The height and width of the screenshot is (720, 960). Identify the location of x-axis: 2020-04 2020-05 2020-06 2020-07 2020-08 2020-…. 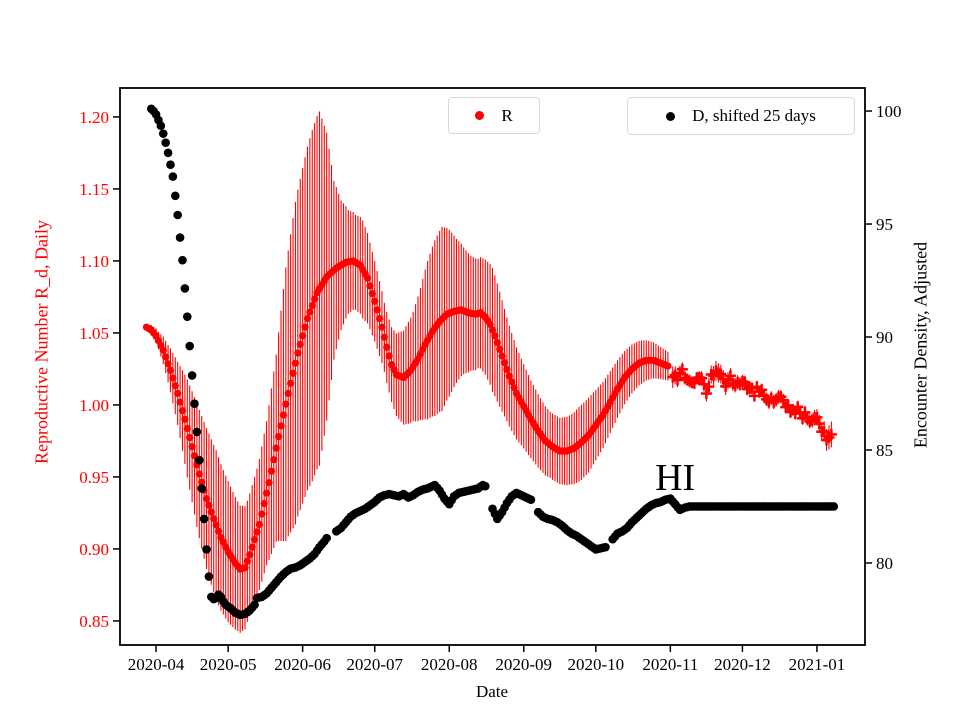
(487, 659).